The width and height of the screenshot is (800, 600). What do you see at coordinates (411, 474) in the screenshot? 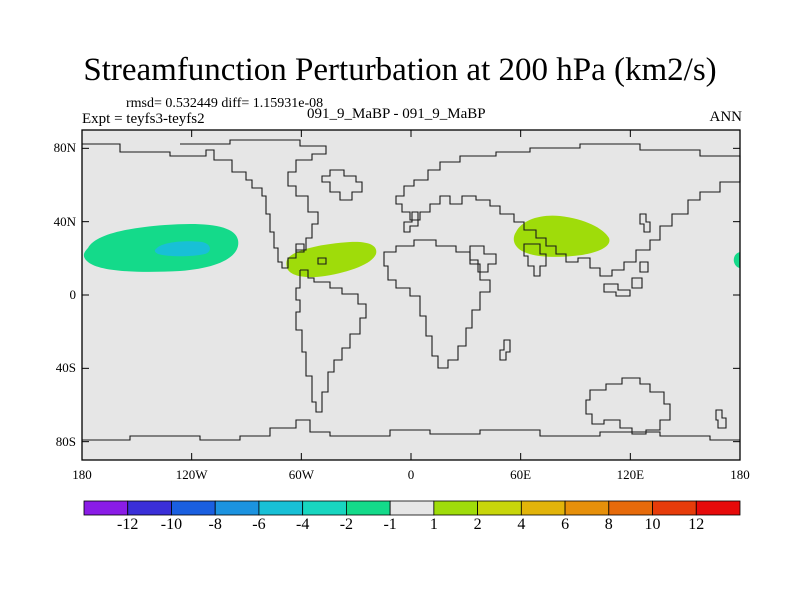
I see `lon-tick-label: 0` at bounding box center [411, 474].